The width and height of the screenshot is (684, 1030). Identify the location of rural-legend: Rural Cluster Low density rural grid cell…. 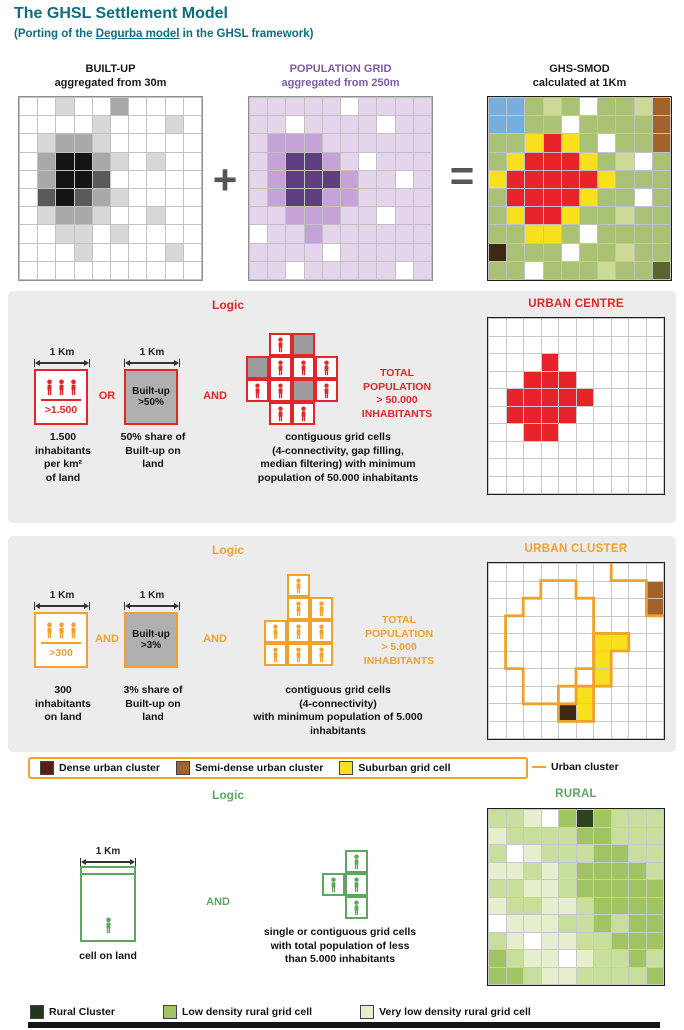
(280, 1012).